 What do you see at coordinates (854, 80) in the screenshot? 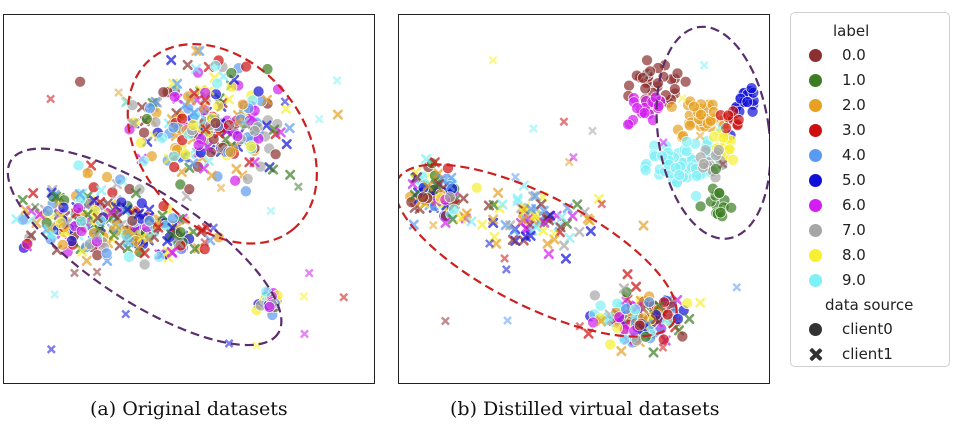
I see `legend-entry-text: 1.0` at bounding box center [854, 80].